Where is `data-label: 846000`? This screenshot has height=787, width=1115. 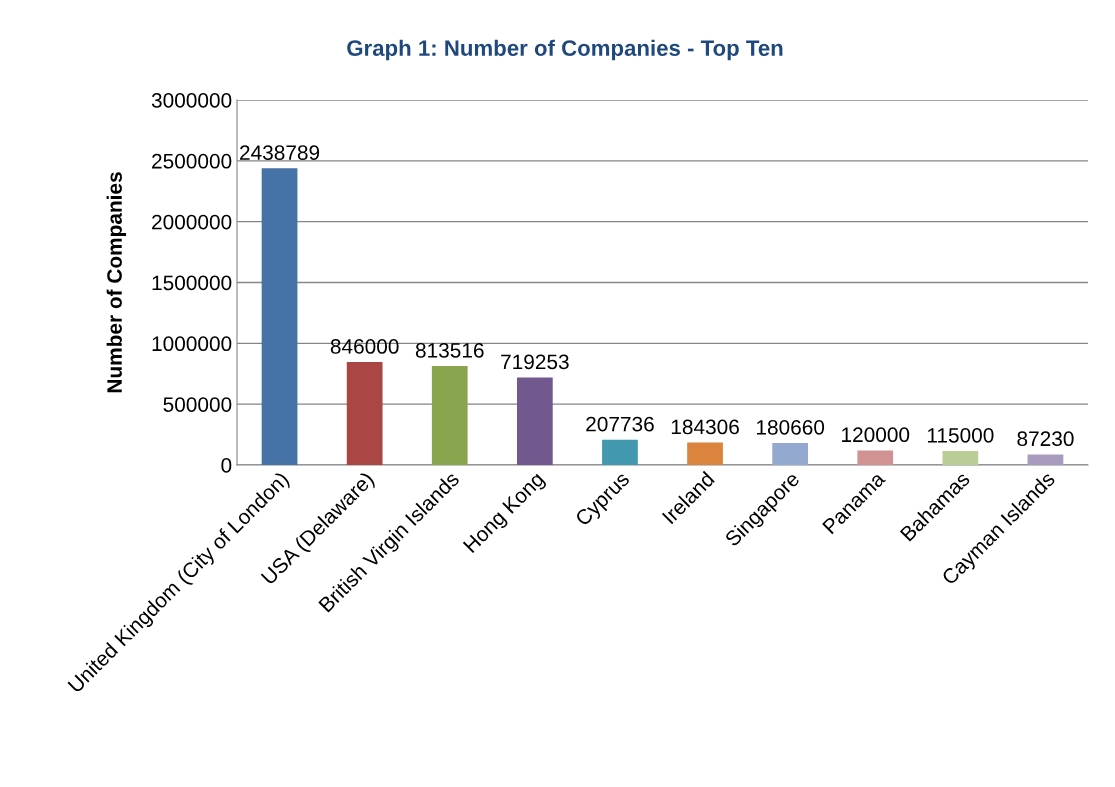 data-label: 846000 is located at coordinates (364, 346).